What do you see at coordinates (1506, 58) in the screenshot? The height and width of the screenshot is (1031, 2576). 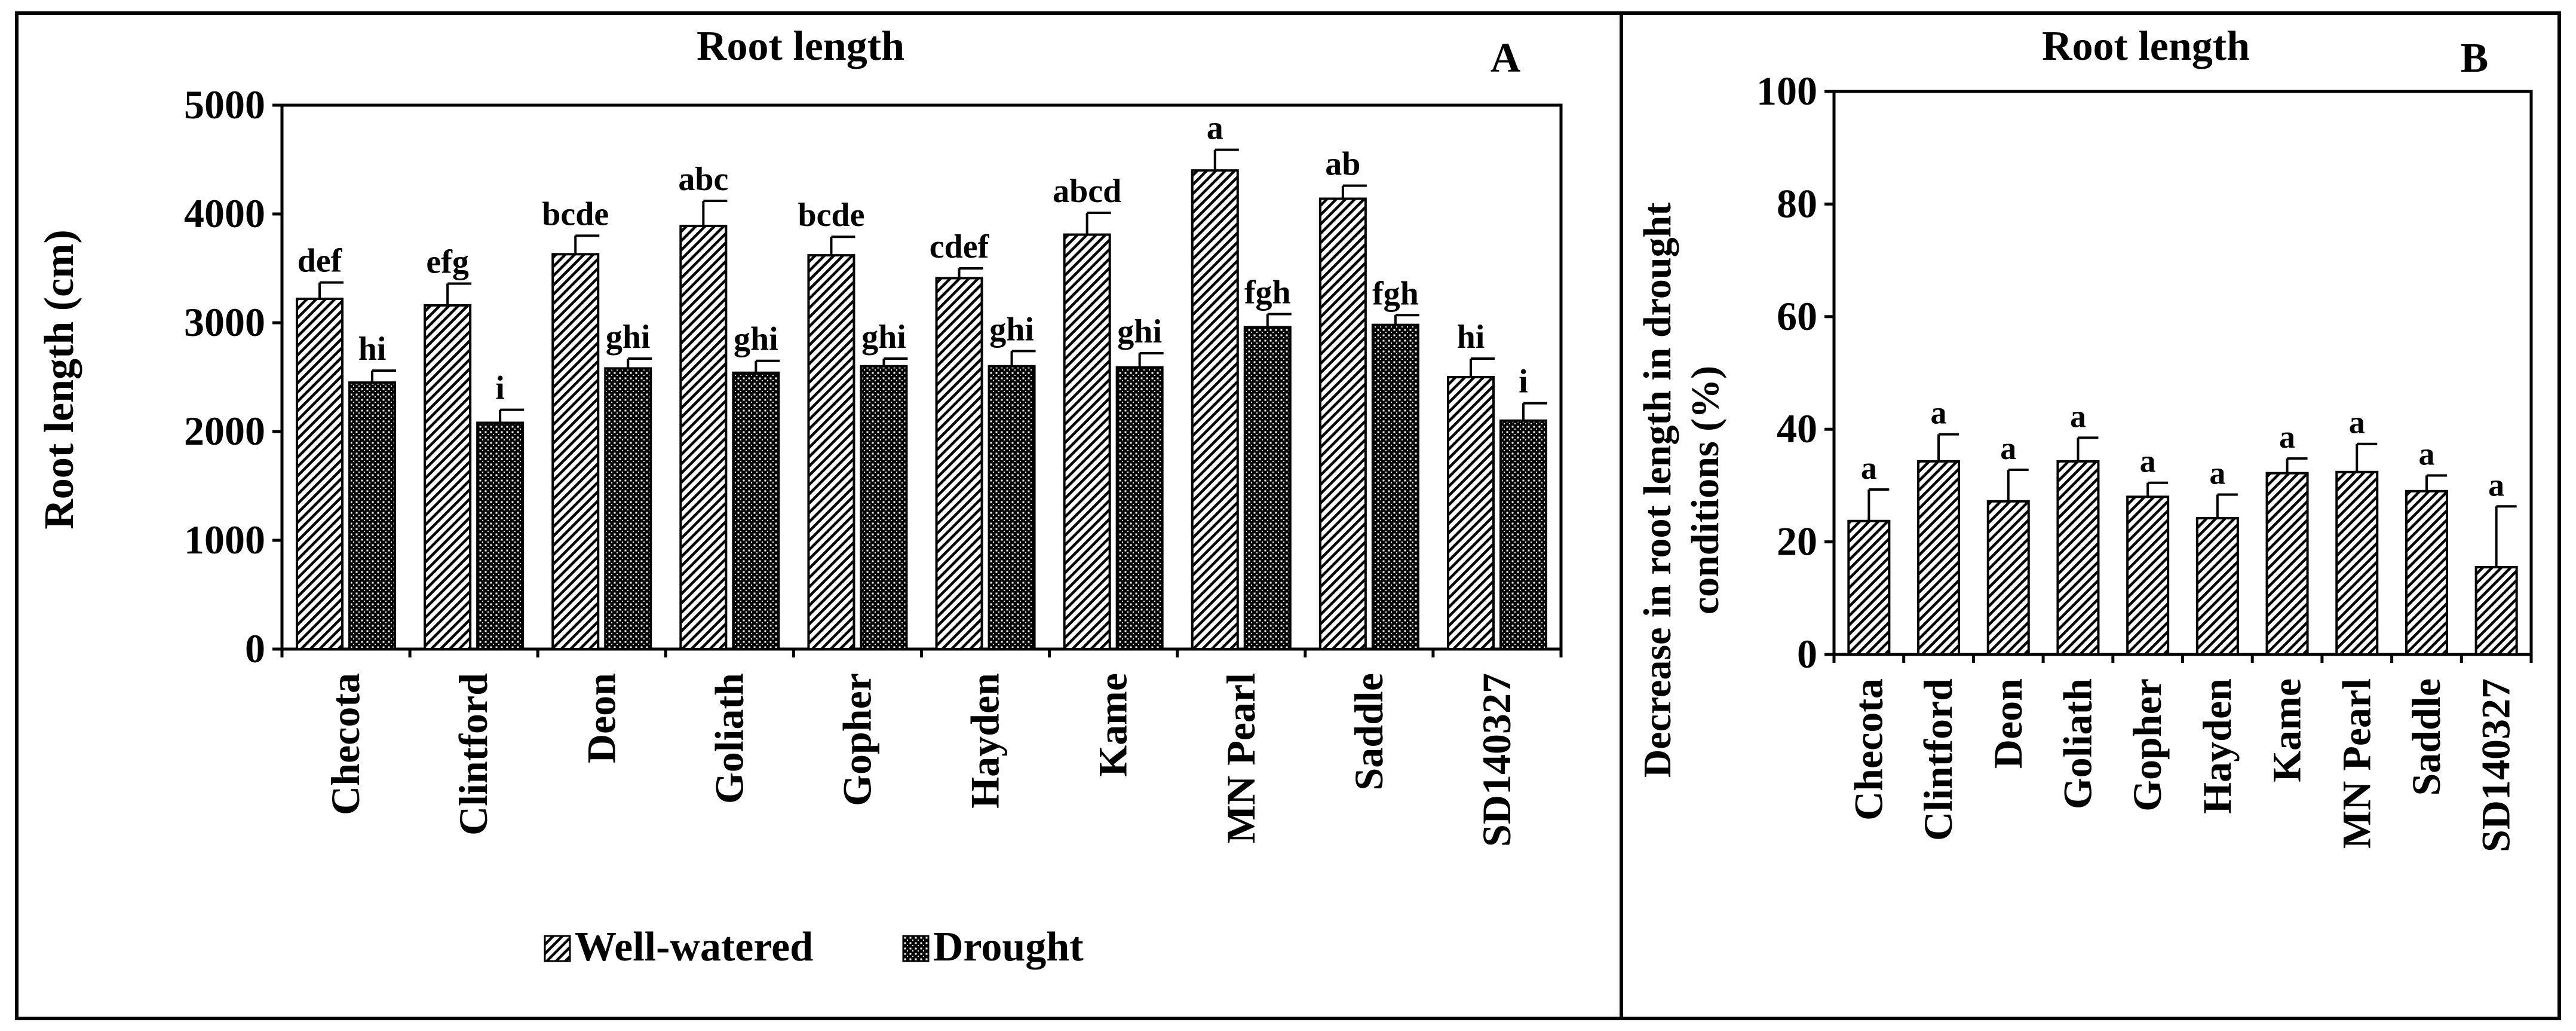 I see `panel-a-letter: A` at bounding box center [1506, 58].